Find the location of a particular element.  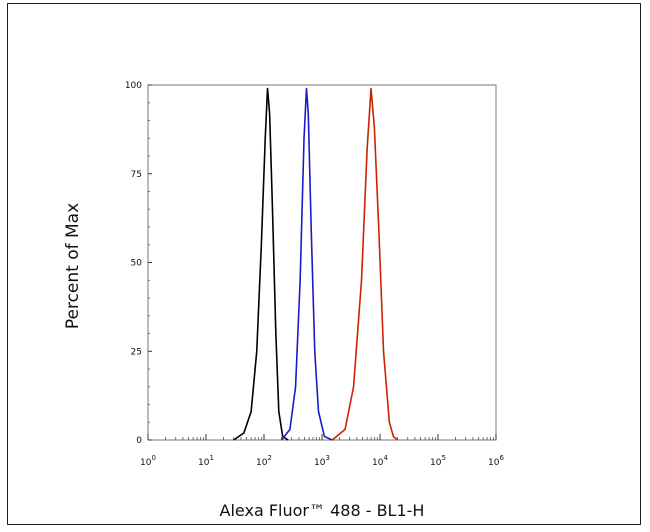

y-tick-label: 25 is located at coordinates (136, 352).